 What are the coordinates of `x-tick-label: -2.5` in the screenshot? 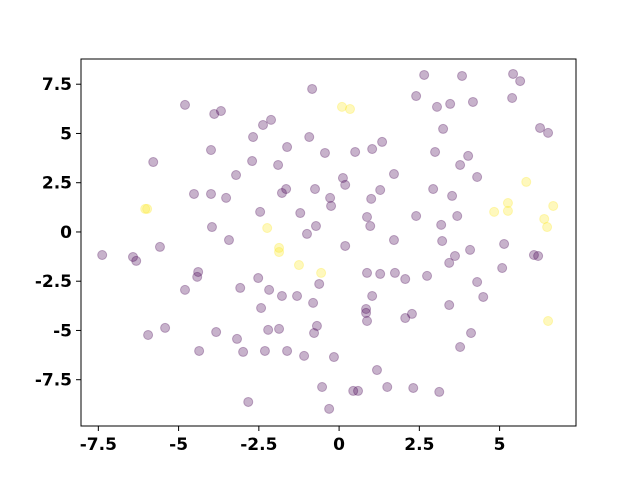 It's located at (258, 445).